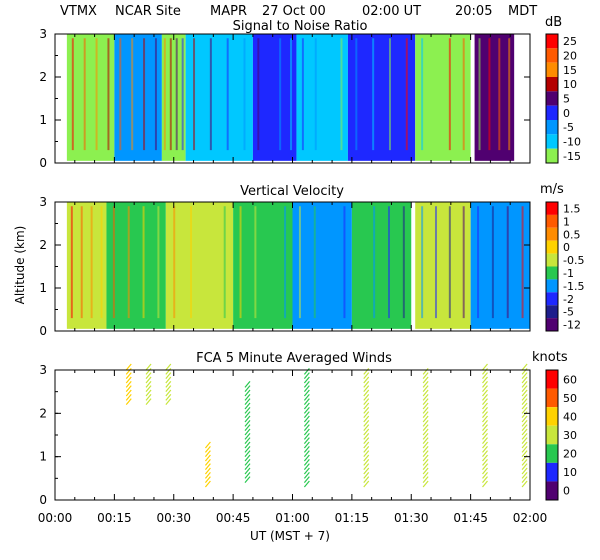 This screenshot has width=600, height=560. I want to click on header-site: NCAR Site, so click(148, 11).